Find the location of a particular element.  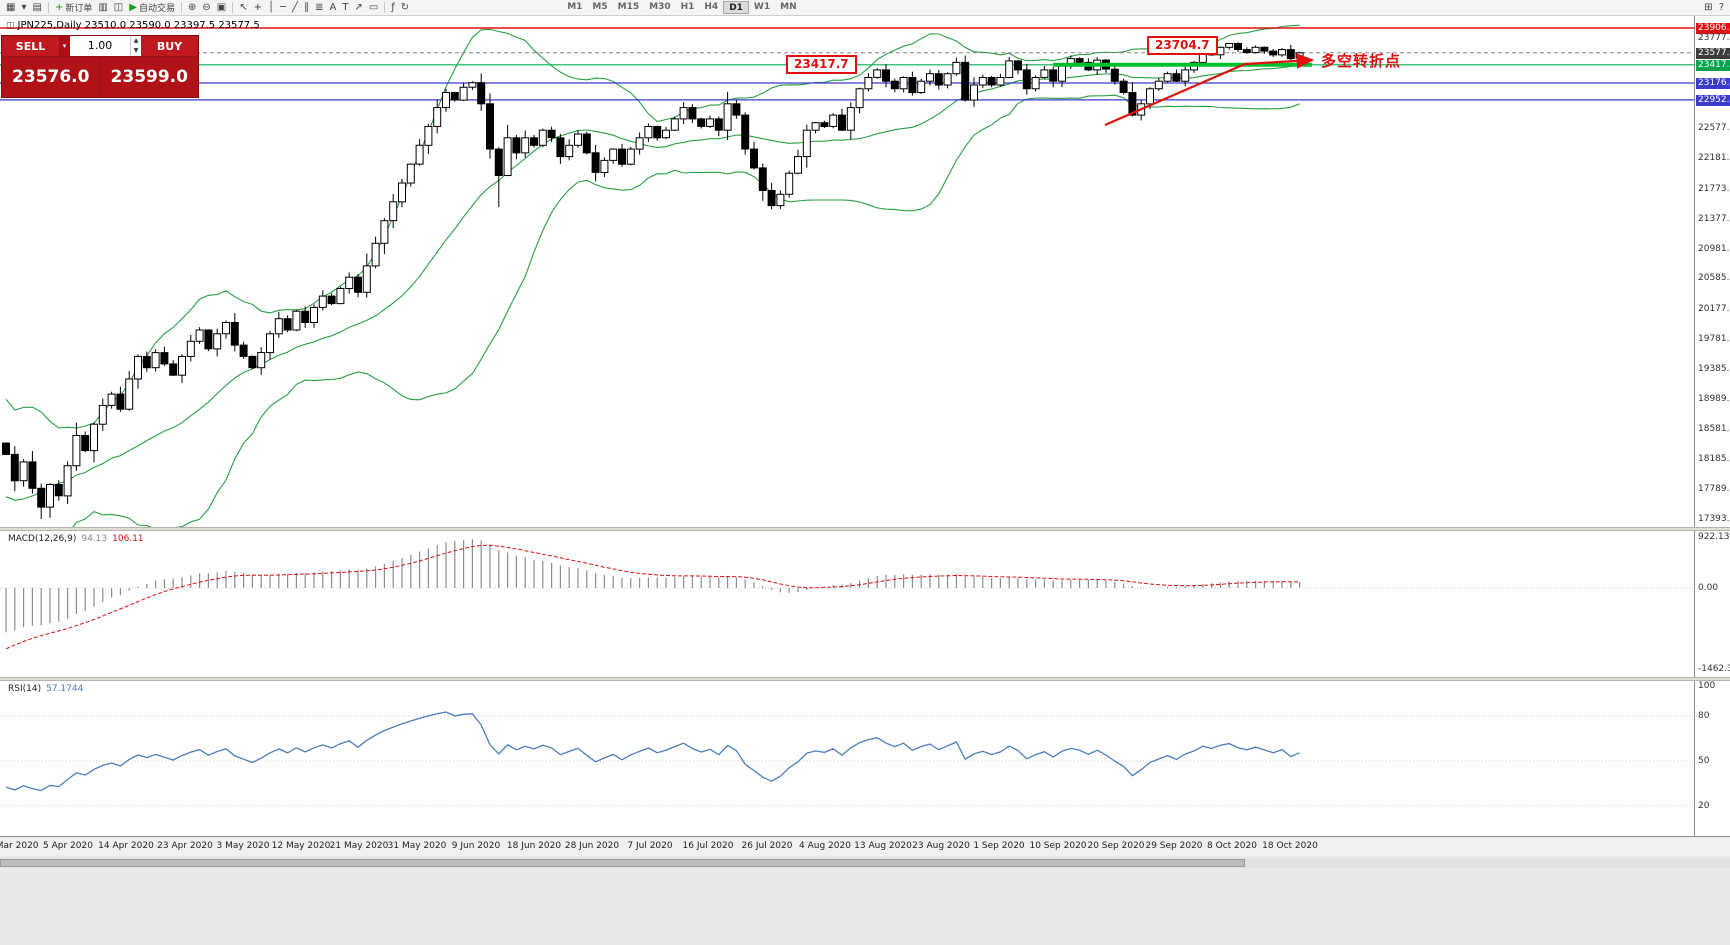

time-axis-label: 13 Aug 2020 is located at coordinates (883, 846).